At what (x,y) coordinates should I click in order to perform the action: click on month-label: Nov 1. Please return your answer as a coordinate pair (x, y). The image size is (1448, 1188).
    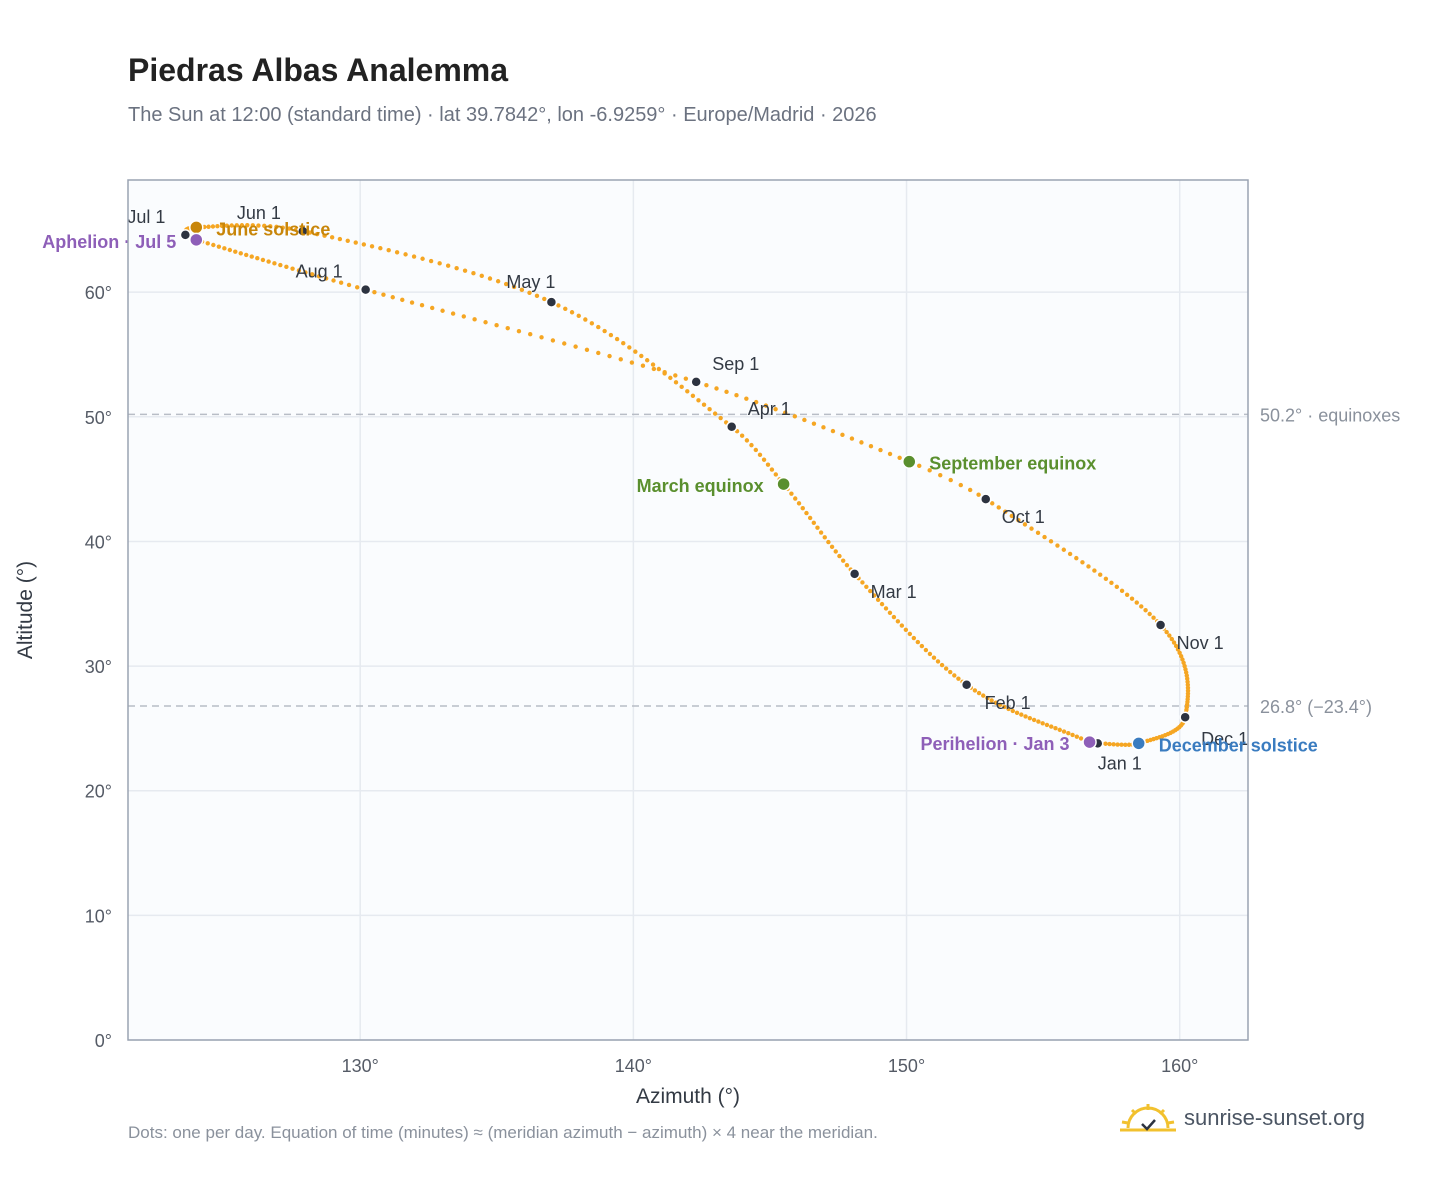
    Looking at the image, I should click on (1200, 643).